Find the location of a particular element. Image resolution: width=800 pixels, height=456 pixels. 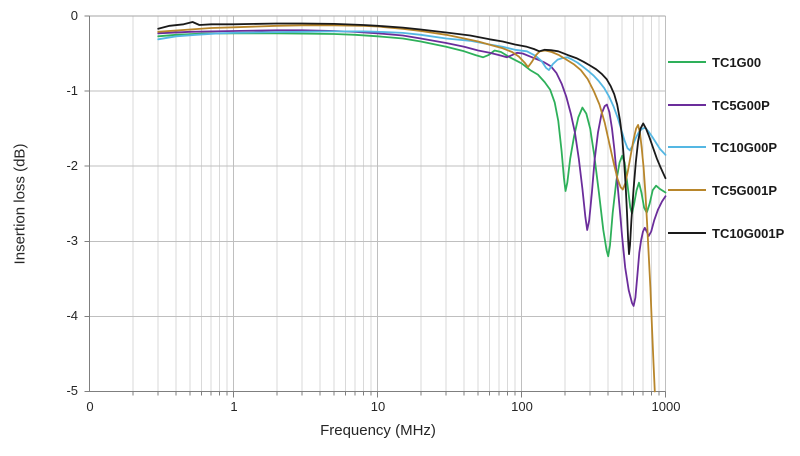

x-tick-label: 10 is located at coordinates (378, 406).